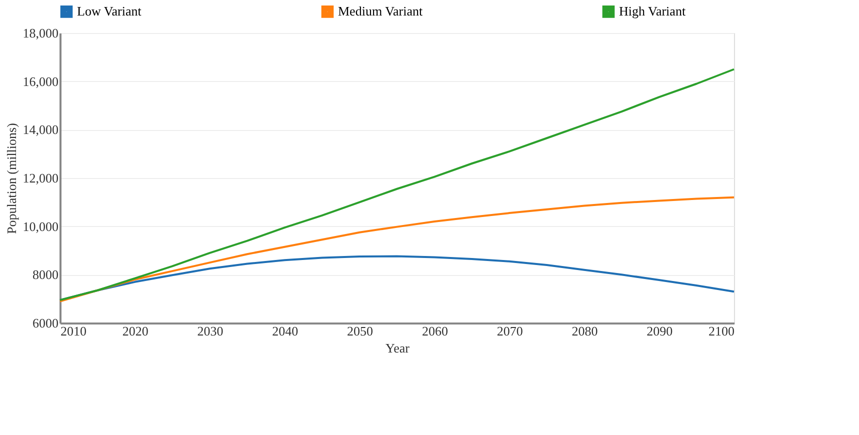  What do you see at coordinates (109, 11) in the screenshot?
I see `legend-label: Low Variant` at bounding box center [109, 11].